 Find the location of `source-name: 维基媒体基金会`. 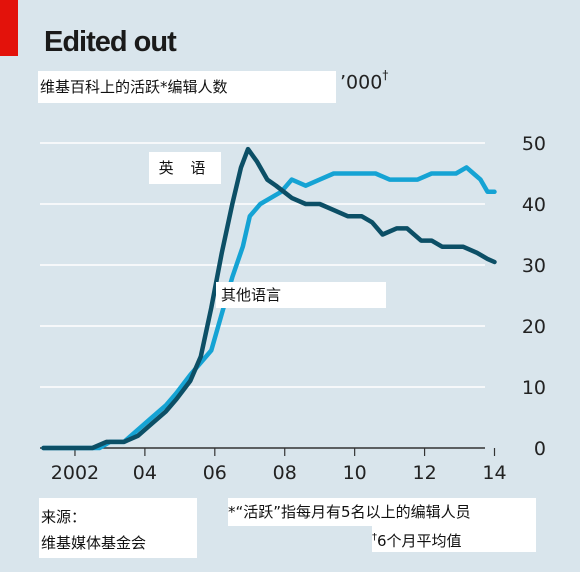

source-name: 维基媒体基金会 is located at coordinates (94, 543).